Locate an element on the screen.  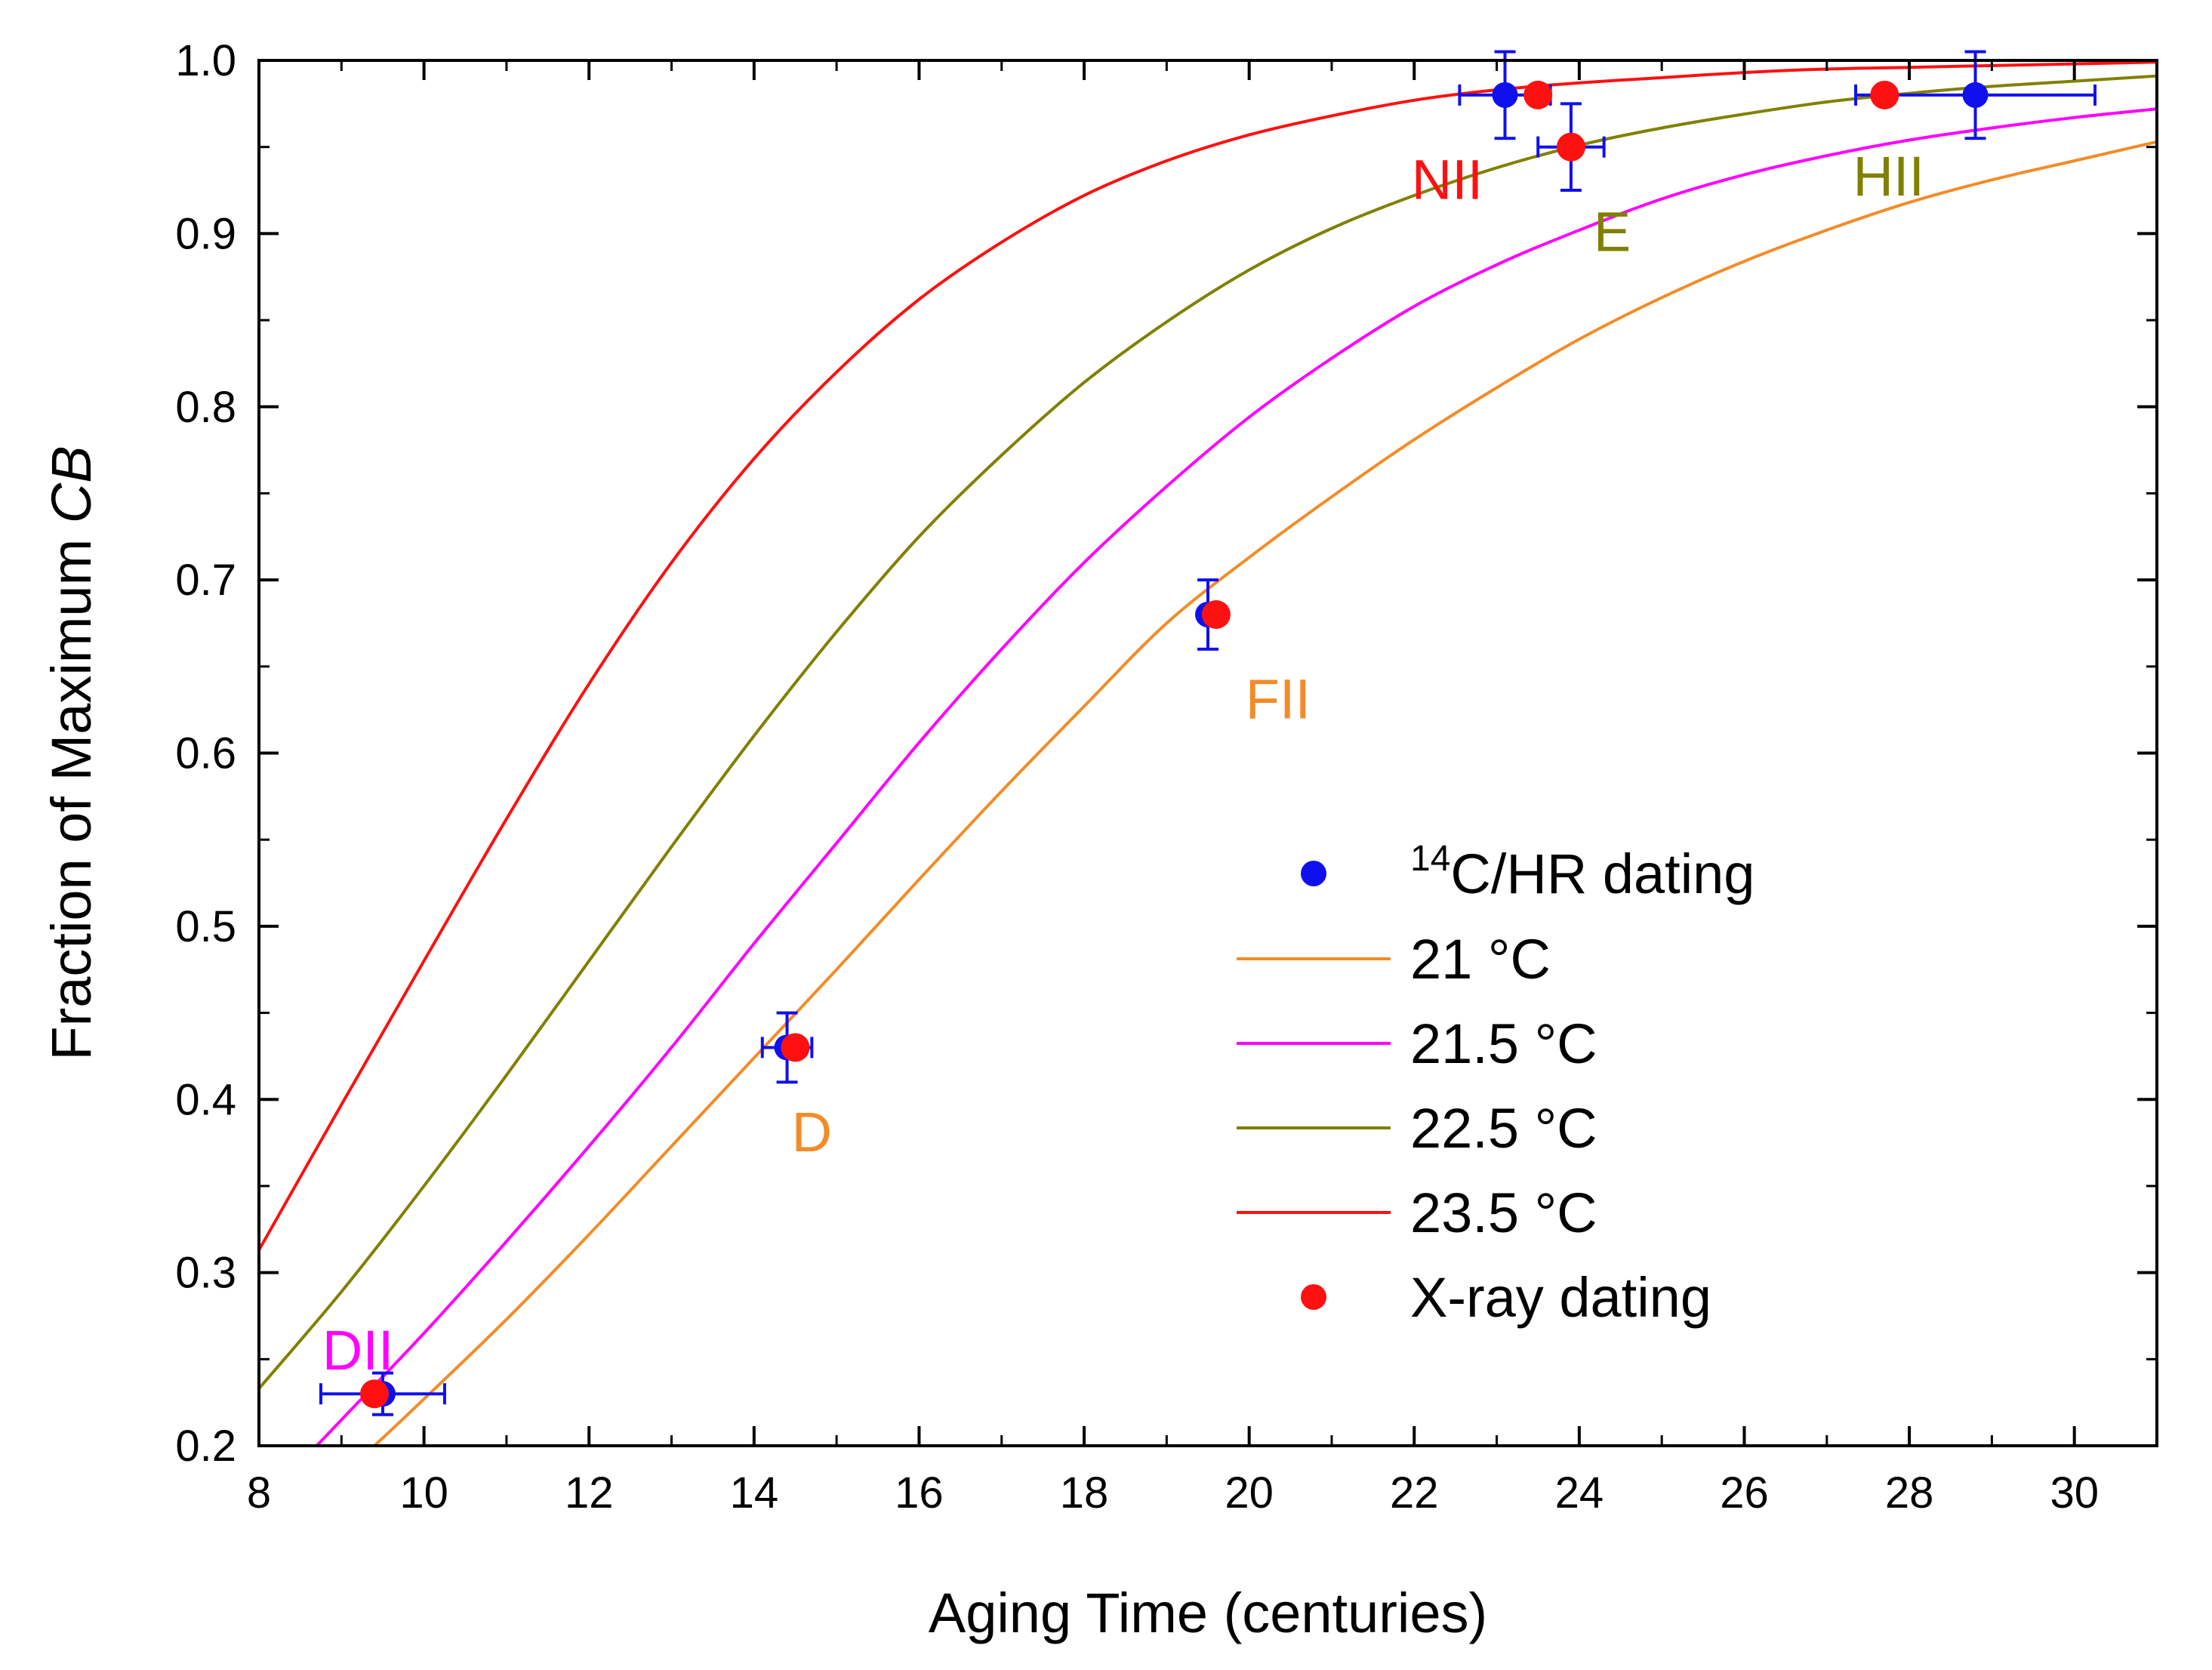
x-tick-label: 18 is located at coordinates (1084, 1492).